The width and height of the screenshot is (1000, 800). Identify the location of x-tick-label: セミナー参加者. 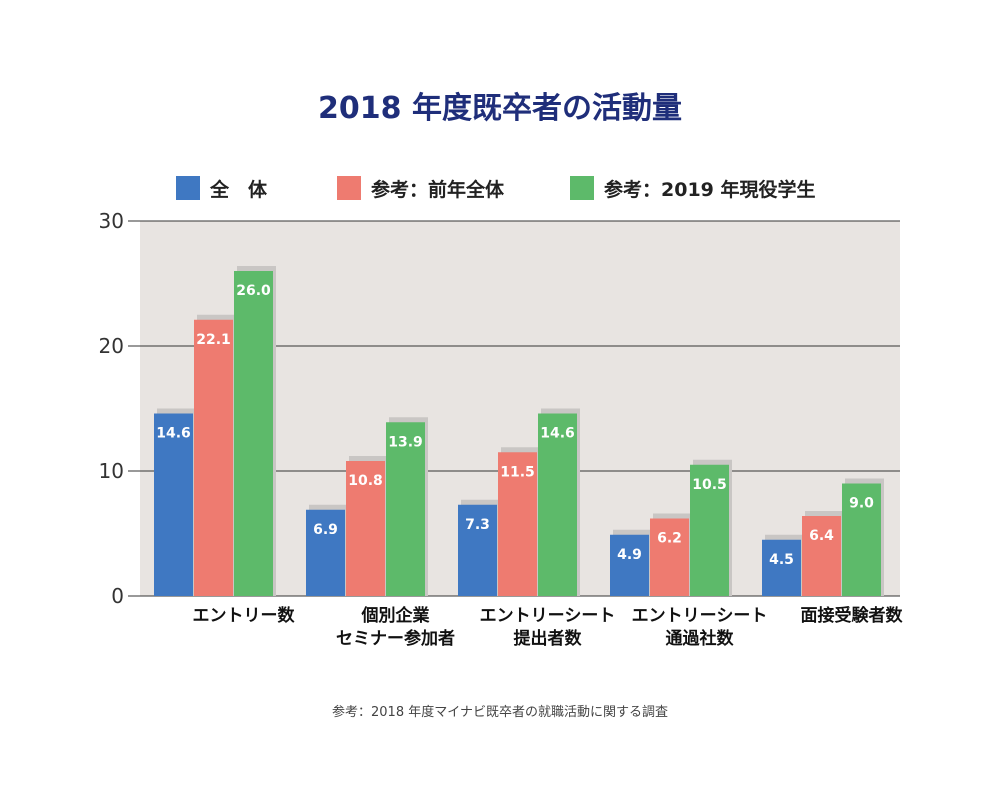
(395, 638).